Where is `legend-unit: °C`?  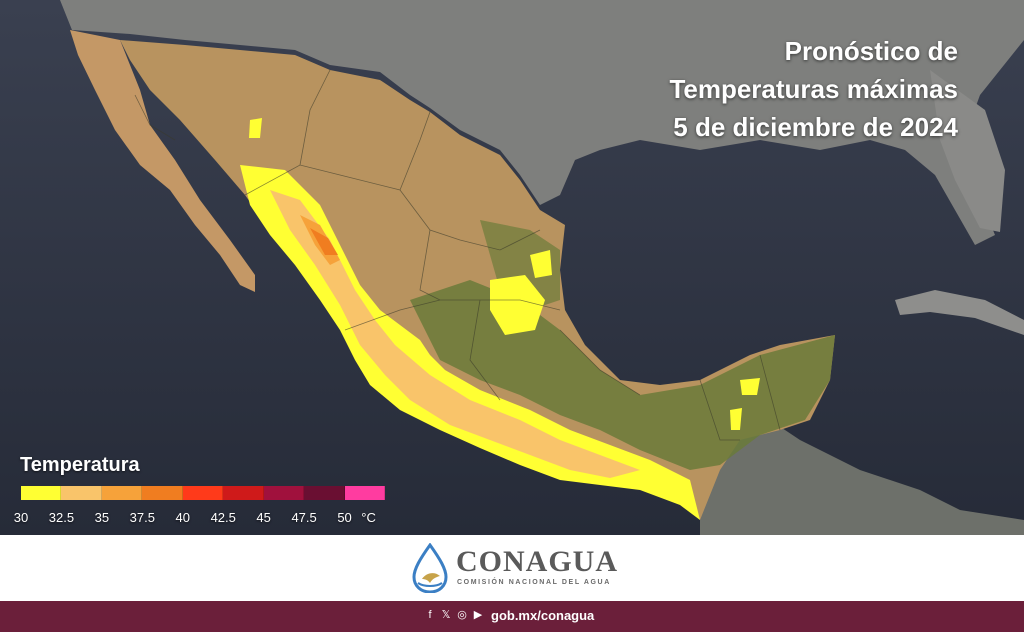 legend-unit: °C is located at coordinates (368, 517).